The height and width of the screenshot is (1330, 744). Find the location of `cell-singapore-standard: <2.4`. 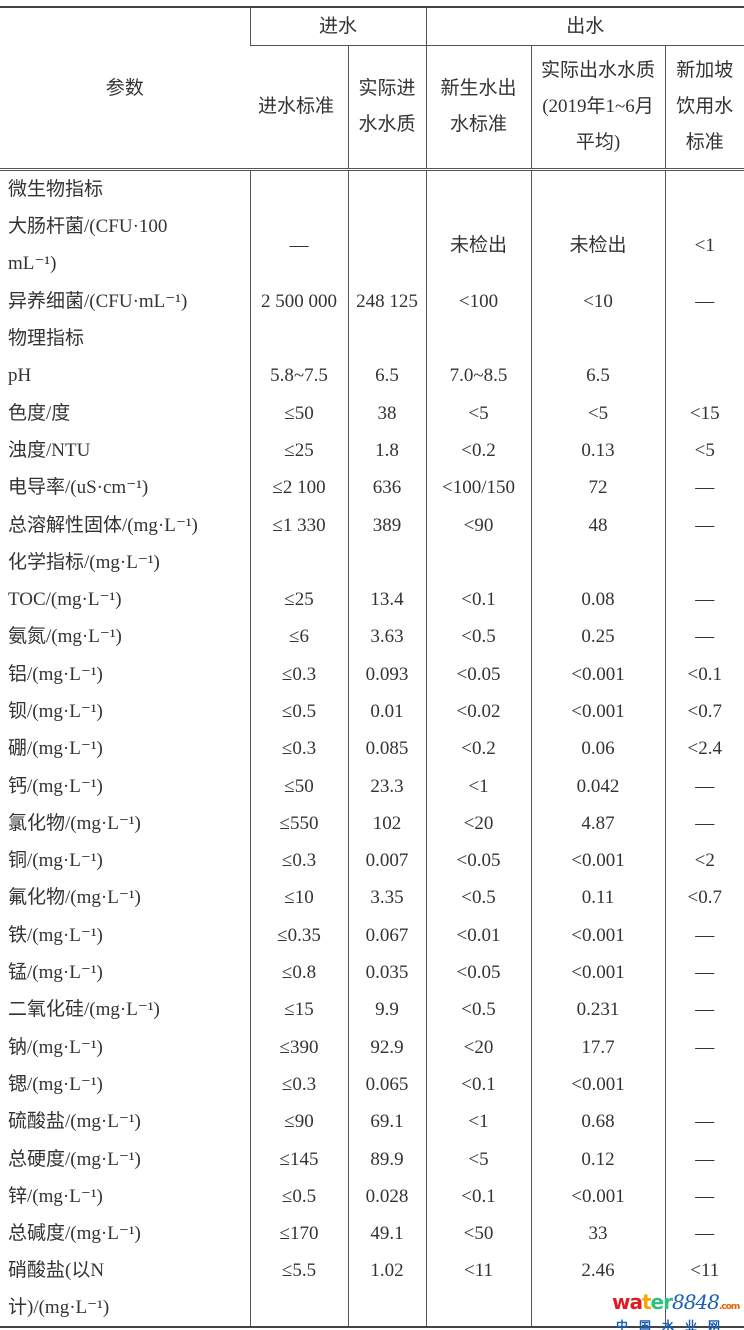

cell-singapore-standard: <2.4 is located at coordinates (704, 749).